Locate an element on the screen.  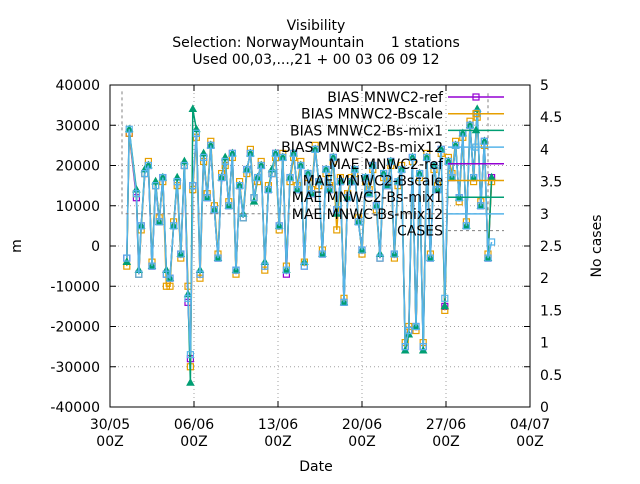
y2-tick-label: 1.5 is located at coordinates (551, 311).